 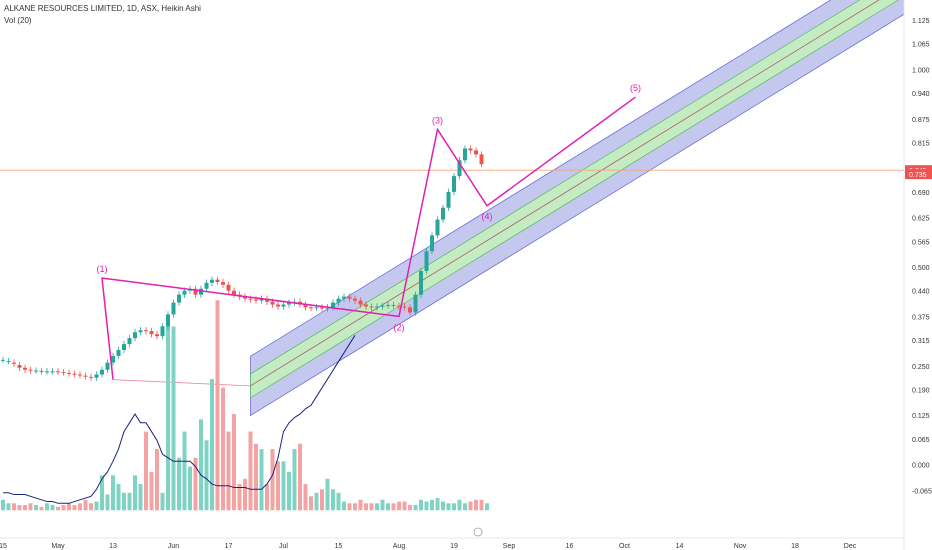 I want to click on y-tick-label: 0.250, so click(x=921, y=367).